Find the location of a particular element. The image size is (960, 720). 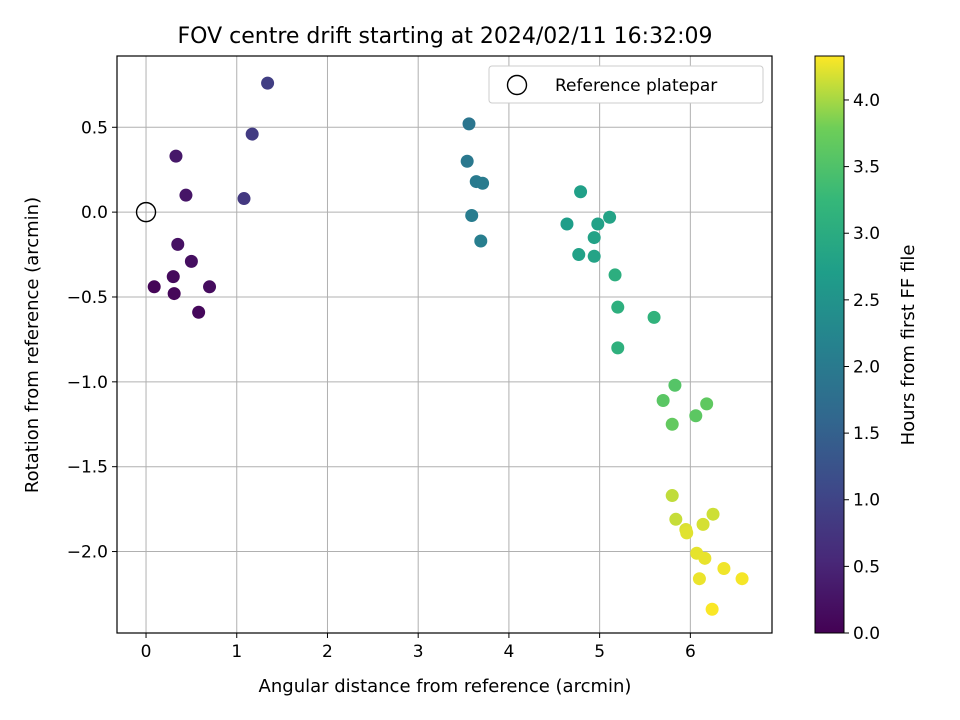

y-tick-label: −0.5 is located at coordinates (87, 298).